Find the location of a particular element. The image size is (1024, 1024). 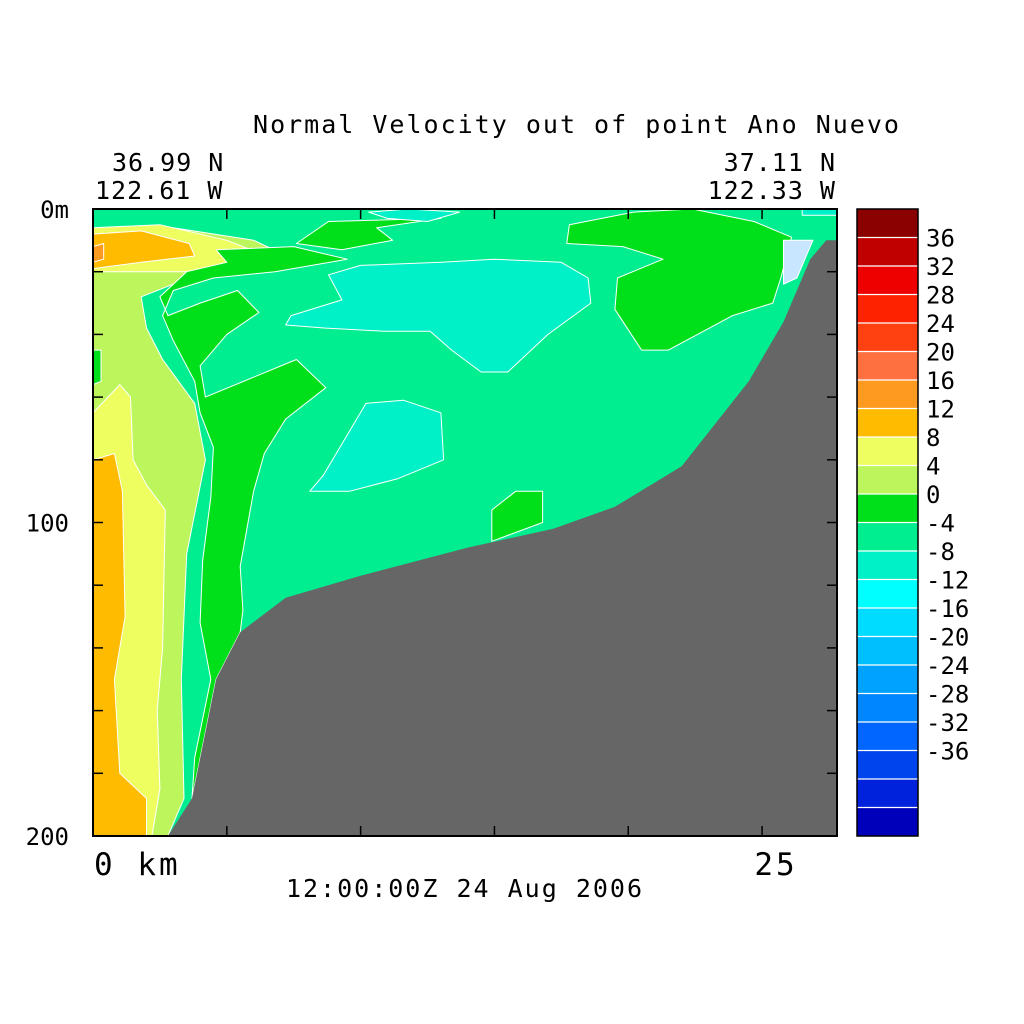

y-label-0: 0m is located at coordinates (54, 210).